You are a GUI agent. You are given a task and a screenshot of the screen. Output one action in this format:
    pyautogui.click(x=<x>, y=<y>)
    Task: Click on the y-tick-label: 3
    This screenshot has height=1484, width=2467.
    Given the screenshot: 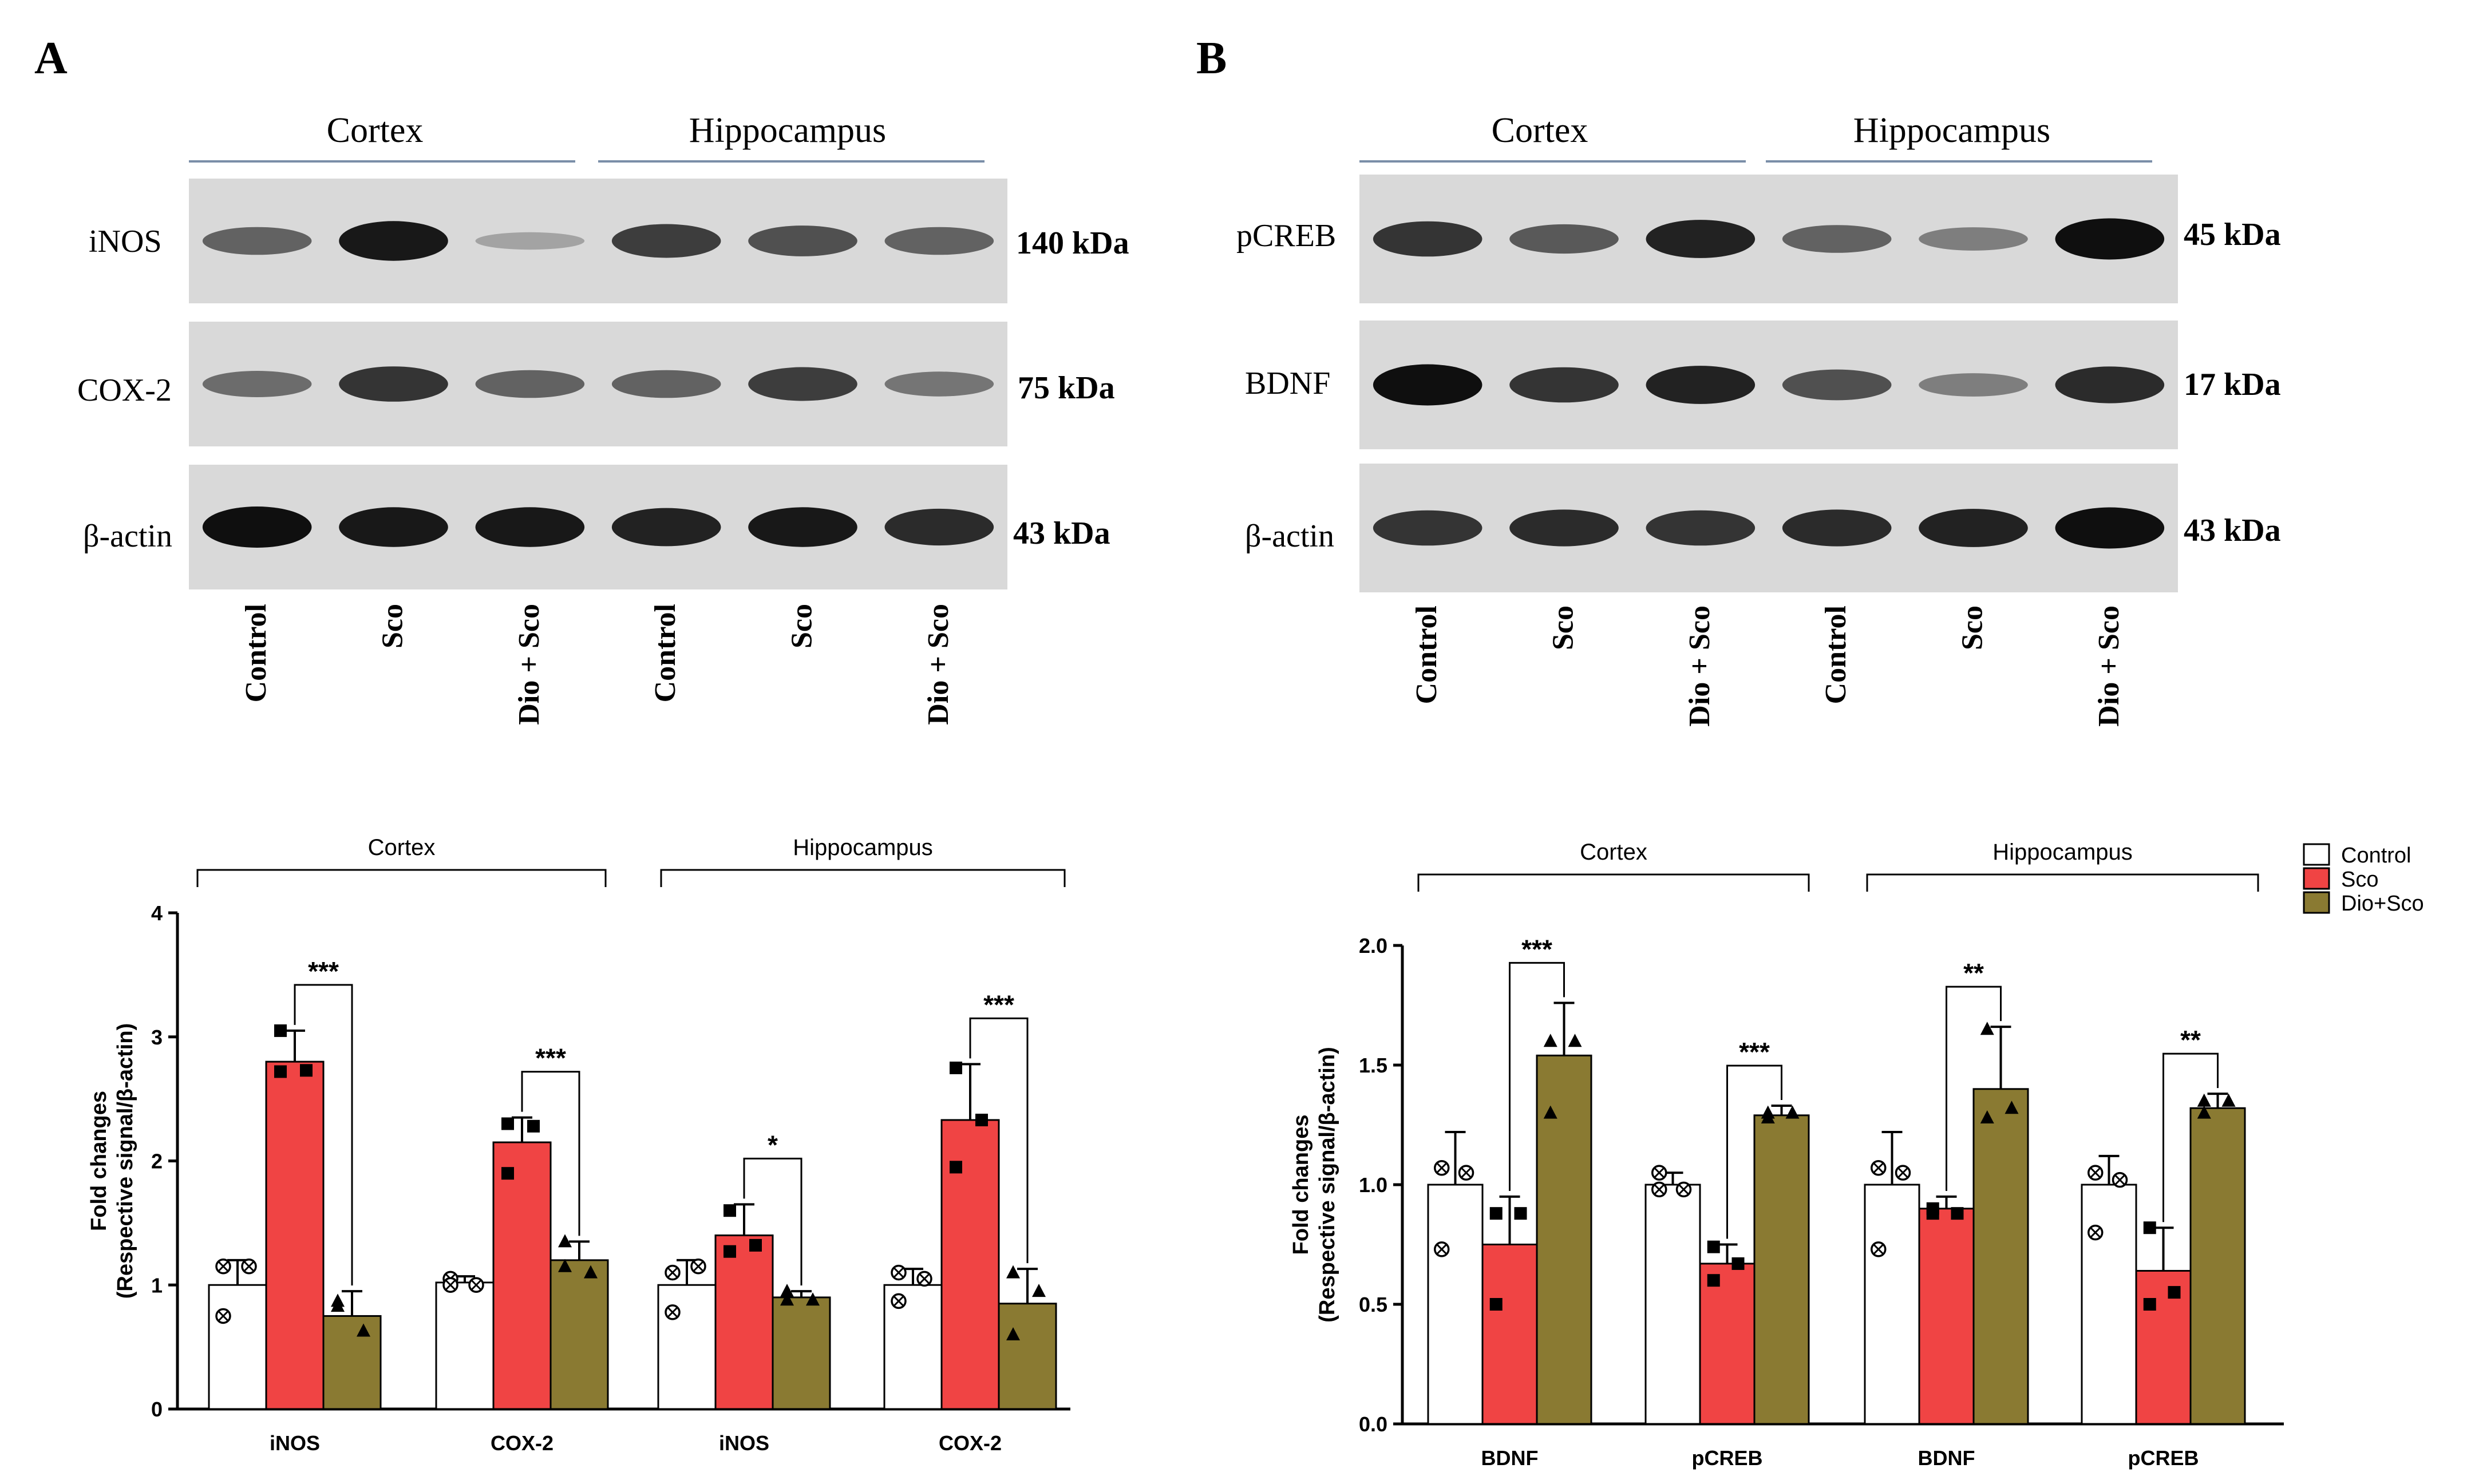 What is the action you would take?
    pyautogui.click(x=157, y=1037)
    